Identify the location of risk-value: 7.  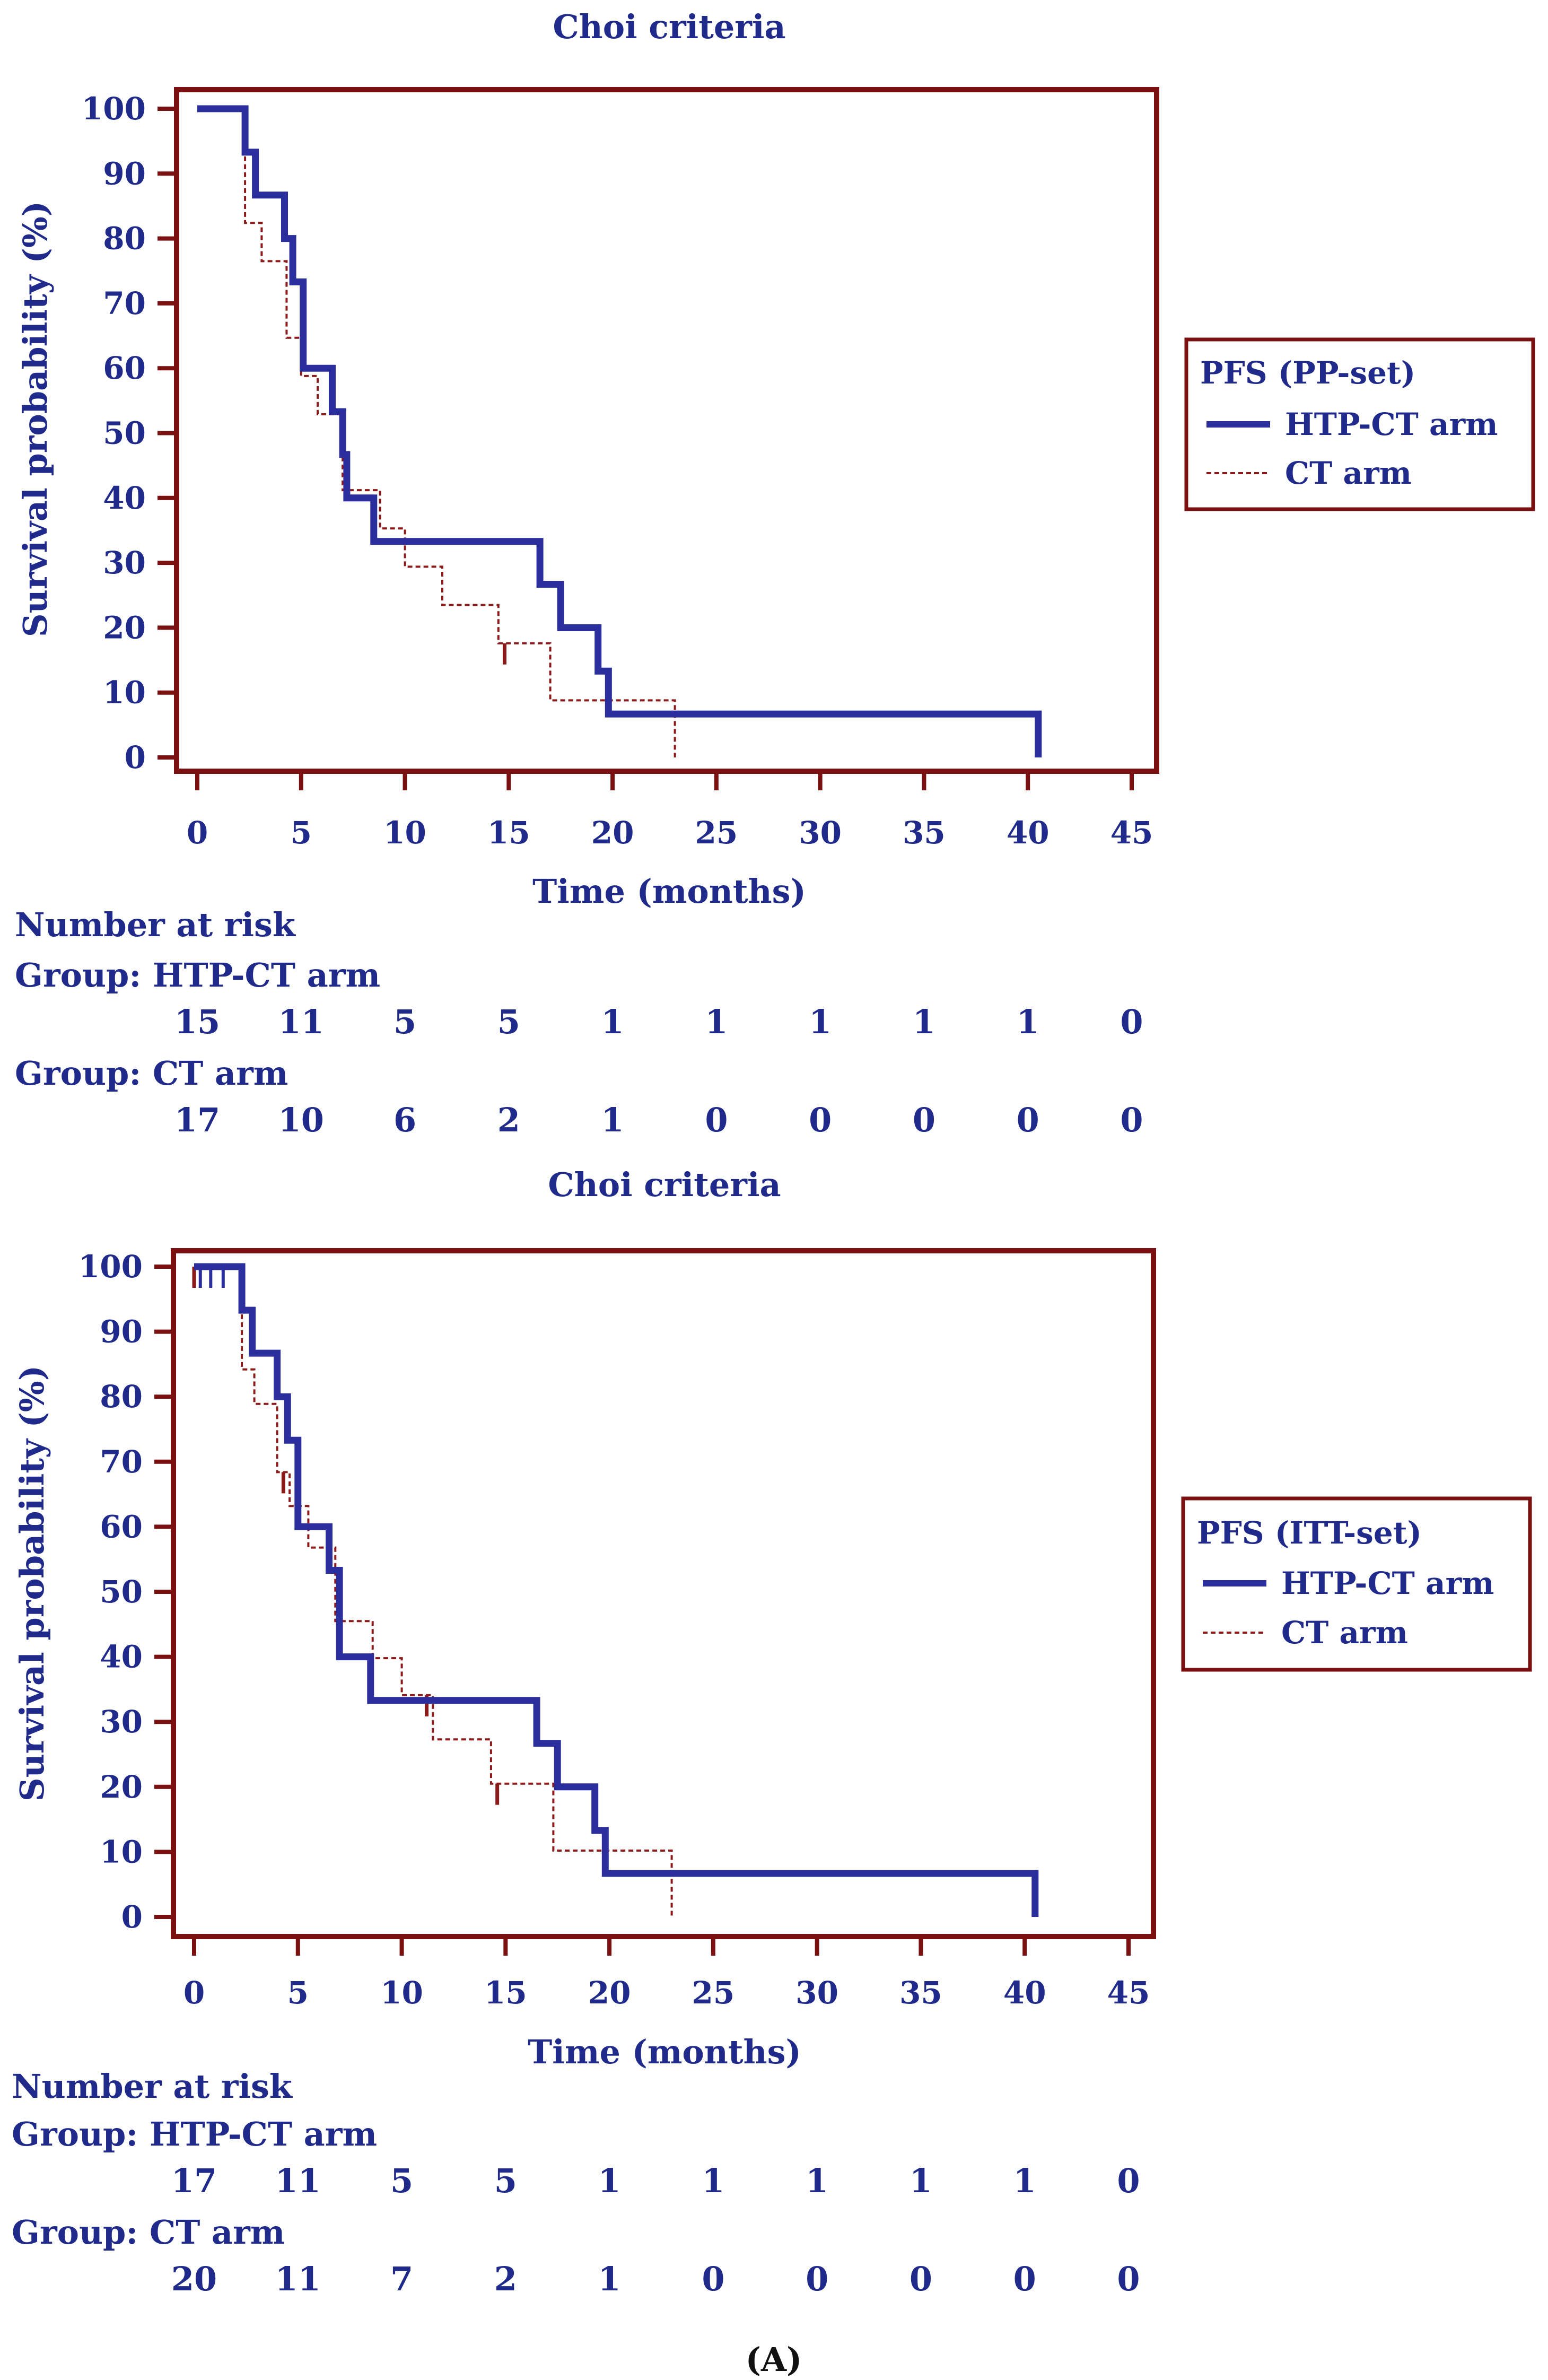
(402, 2279).